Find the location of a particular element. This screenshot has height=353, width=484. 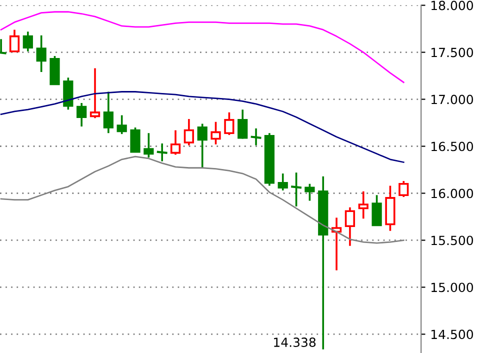

y-tick-label: 16.000 is located at coordinates (452, 193).